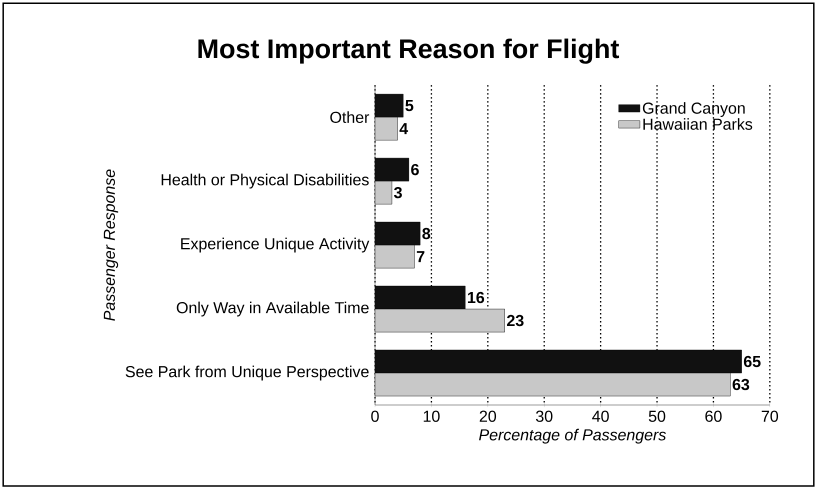 The height and width of the screenshot is (489, 817). What do you see at coordinates (741, 384) in the screenshot?
I see `data-label: 63` at bounding box center [741, 384].